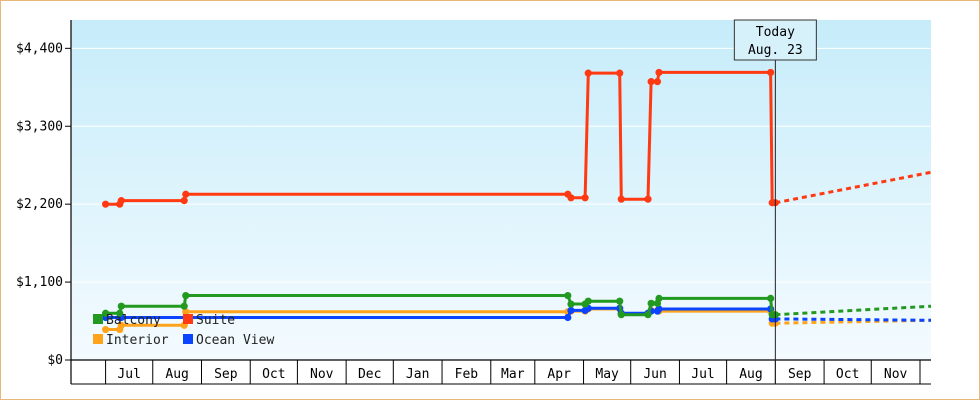  Describe the element at coordinates (775, 201) in the screenshot. I see `today-marker: Today Aug. 23` at that location.